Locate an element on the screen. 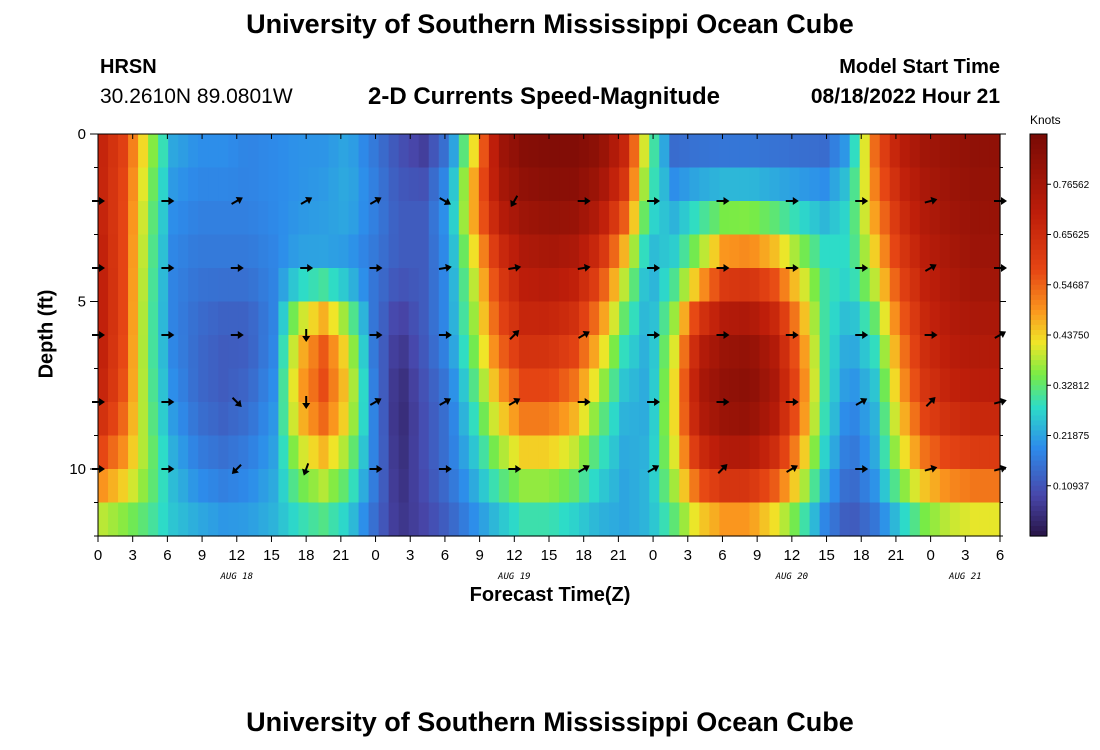 The height and width of the screenshot is (750, 1100). station-name: HRSN is located at coordinates (128, 67).